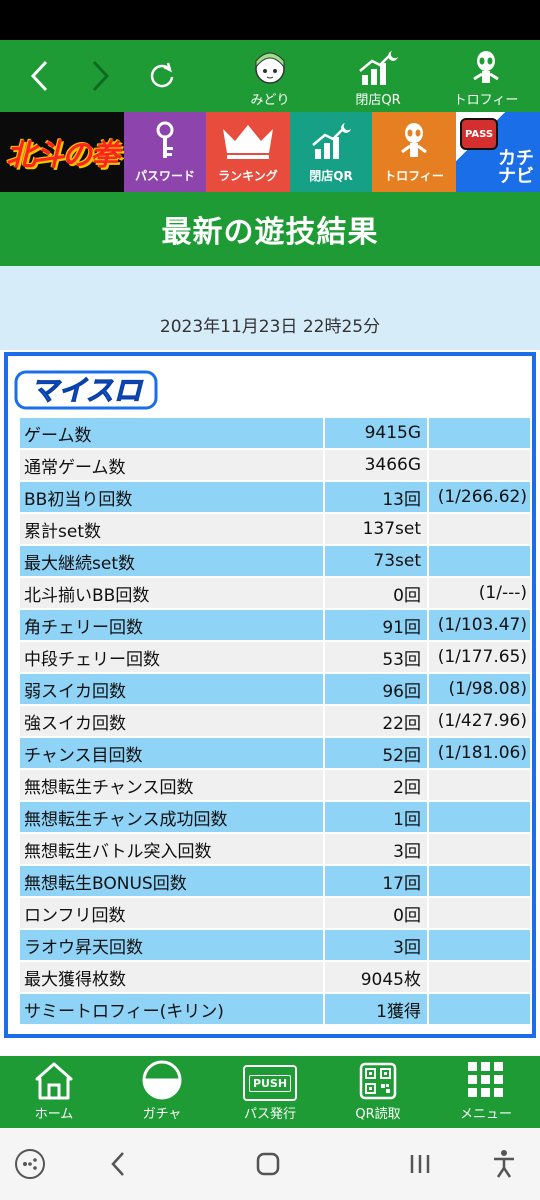  Describe the element at coordinates (30, 1164) in the screenshot. I see `game-launcher-button` at that location.